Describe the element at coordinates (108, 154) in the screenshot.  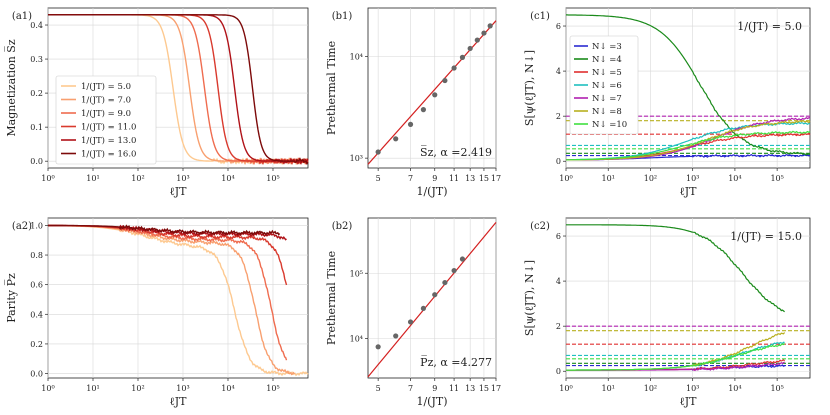
I see `legend-label: 1/(JT) = 16.0` at that location.